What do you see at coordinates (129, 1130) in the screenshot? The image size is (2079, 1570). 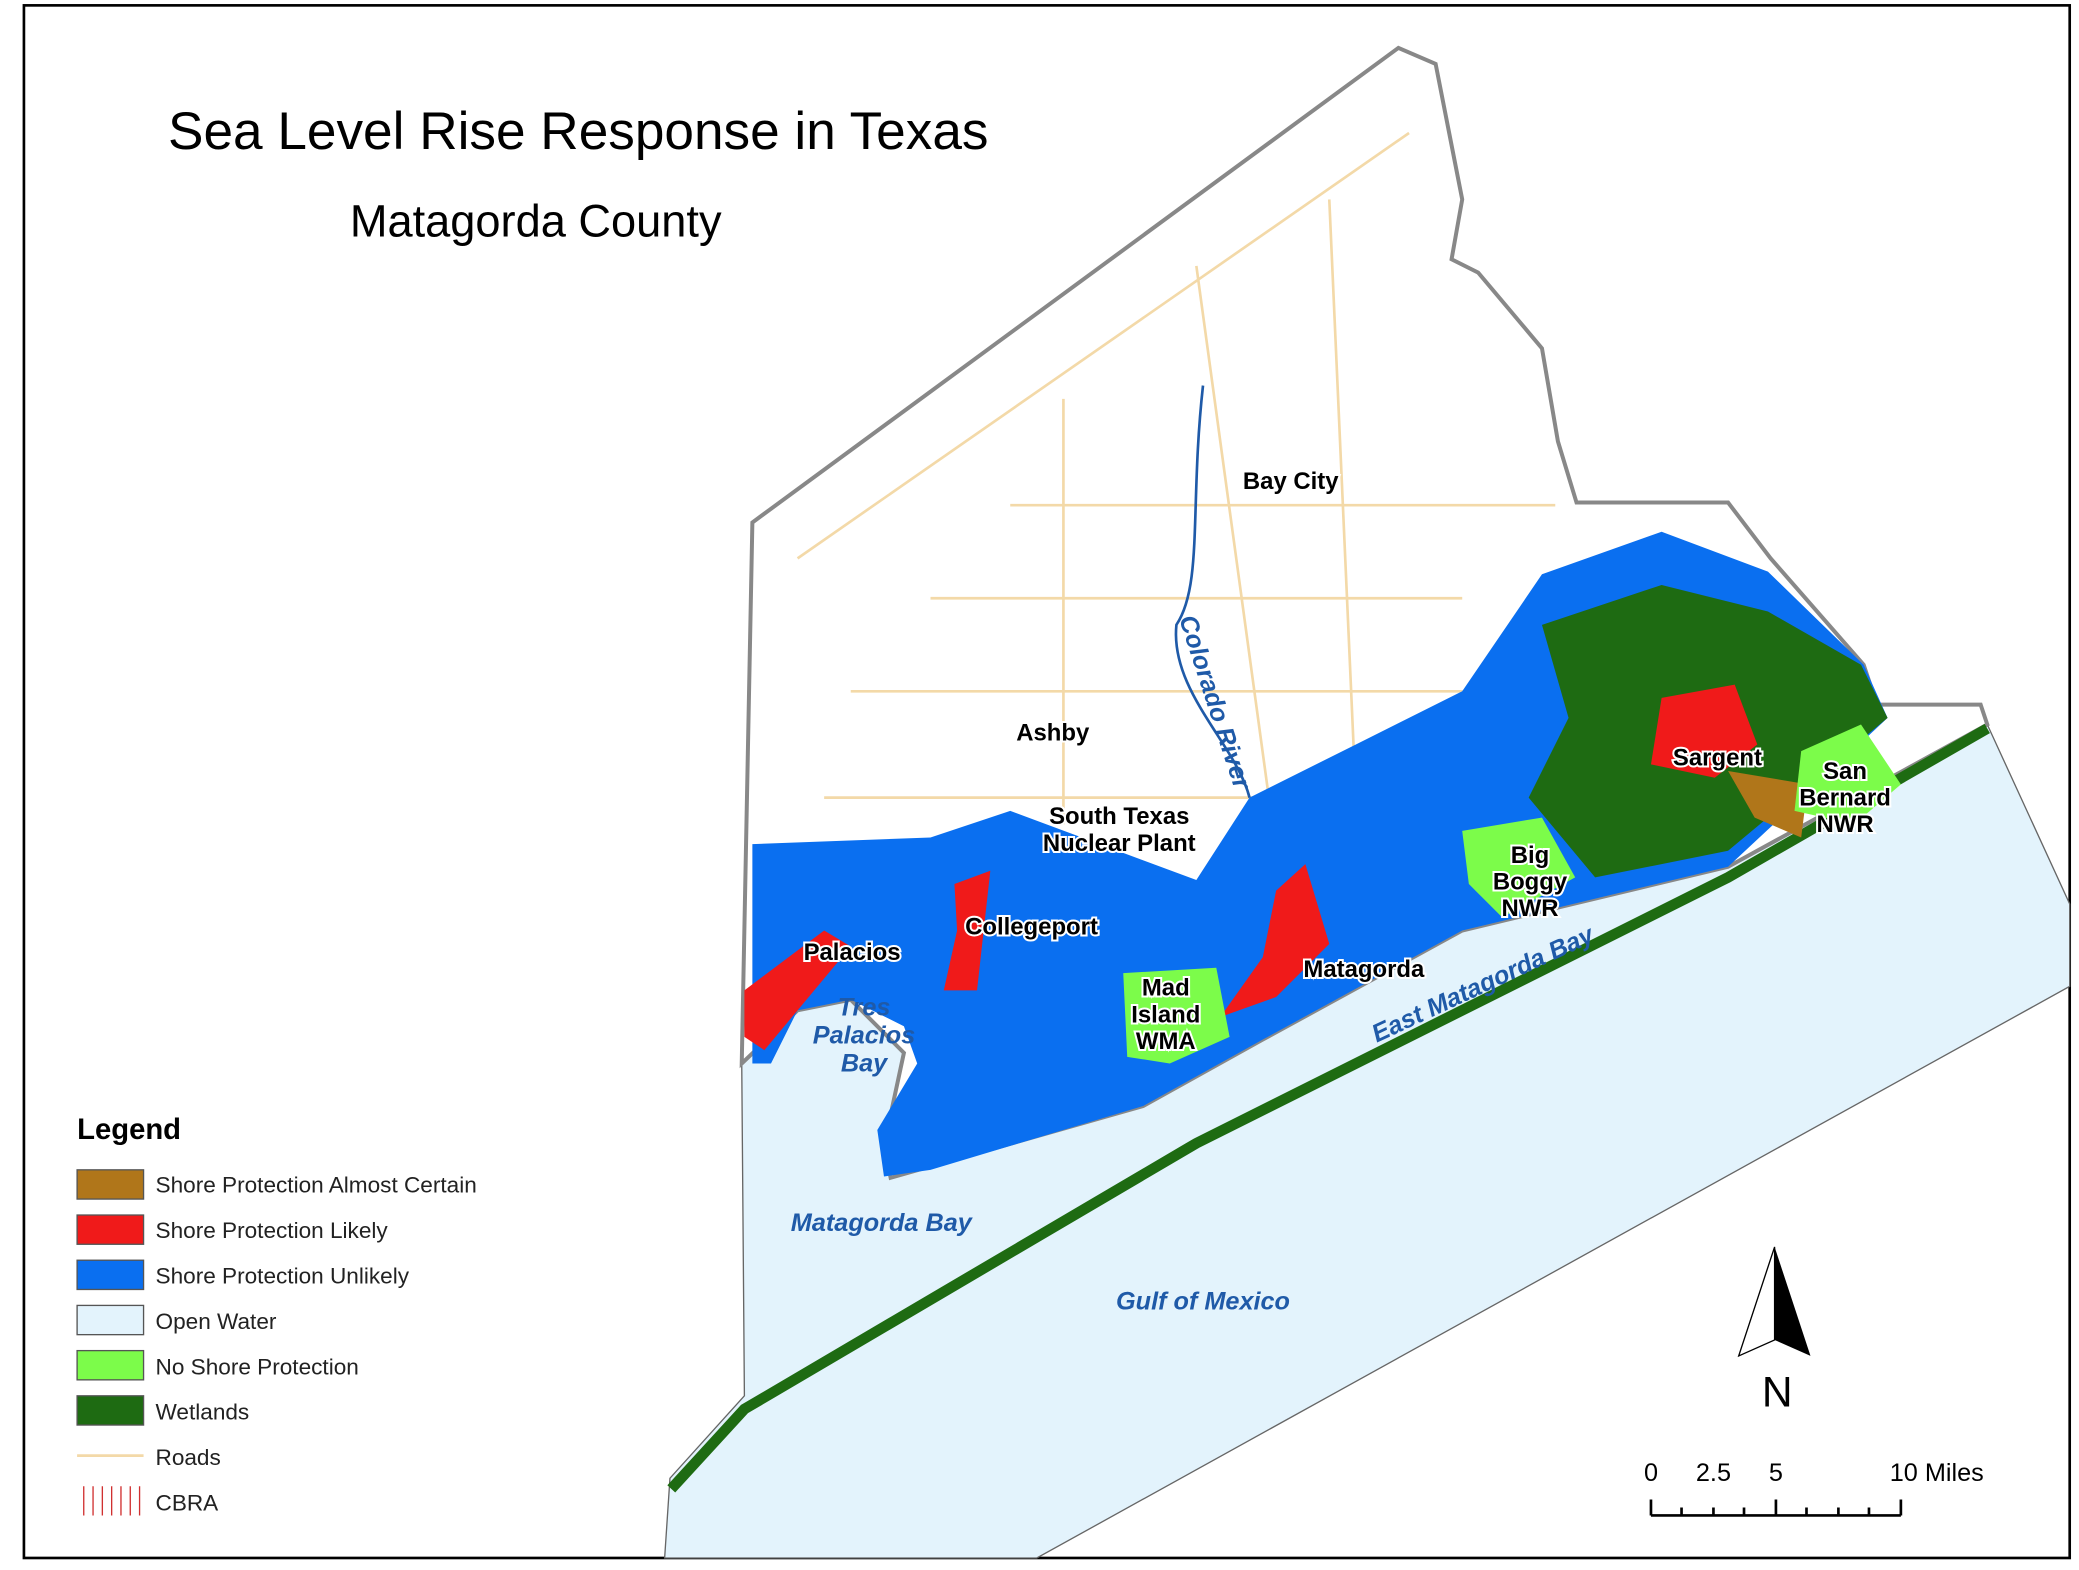 I see `legend-title: Legend` at bounding box center [129, 1130].